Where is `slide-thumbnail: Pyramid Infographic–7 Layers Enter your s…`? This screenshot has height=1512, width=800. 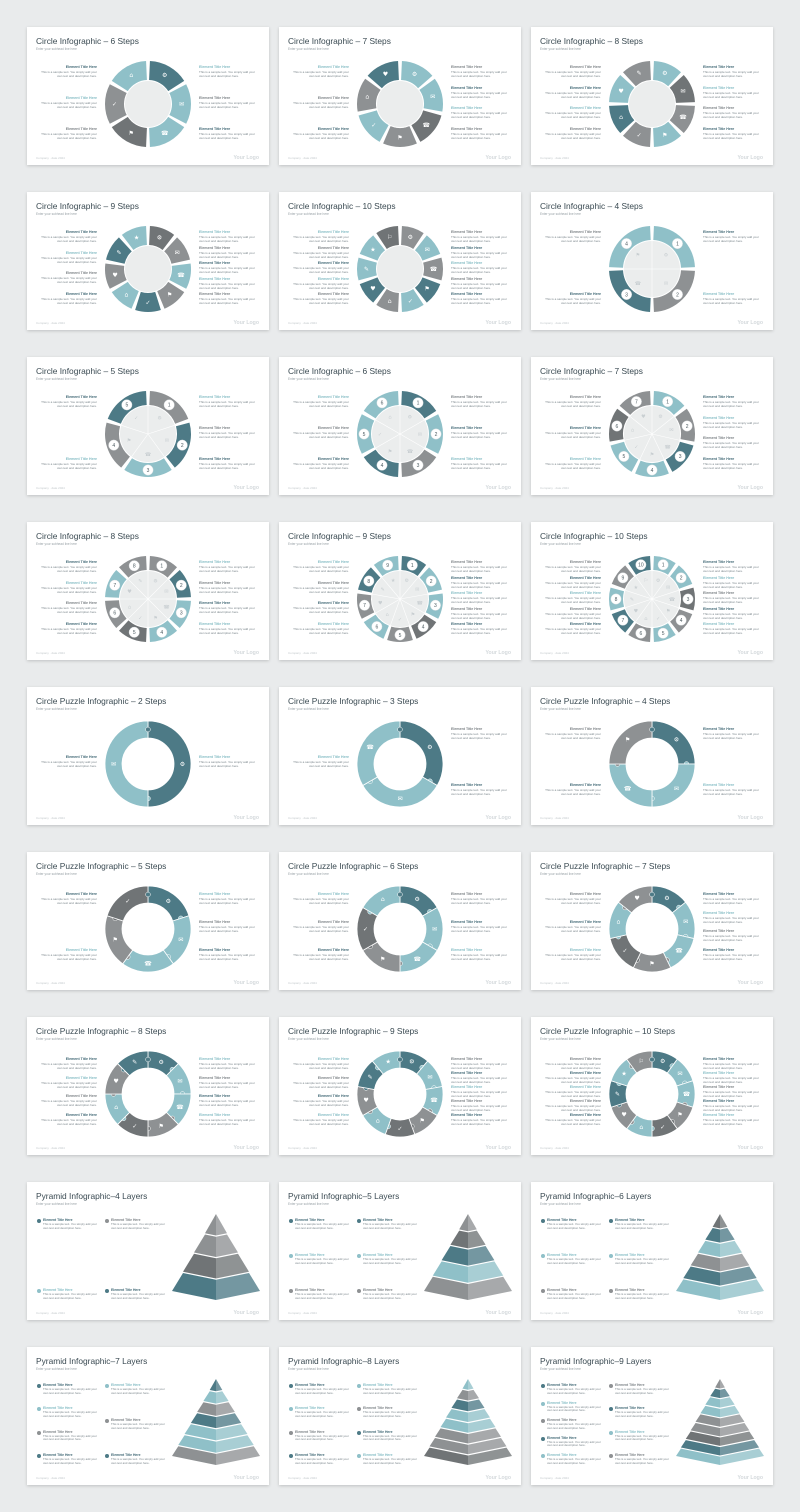 slide-thumbnail: Pyramid Infographic–7 Layers Enter your s… is located at coordinates (148, 1416).